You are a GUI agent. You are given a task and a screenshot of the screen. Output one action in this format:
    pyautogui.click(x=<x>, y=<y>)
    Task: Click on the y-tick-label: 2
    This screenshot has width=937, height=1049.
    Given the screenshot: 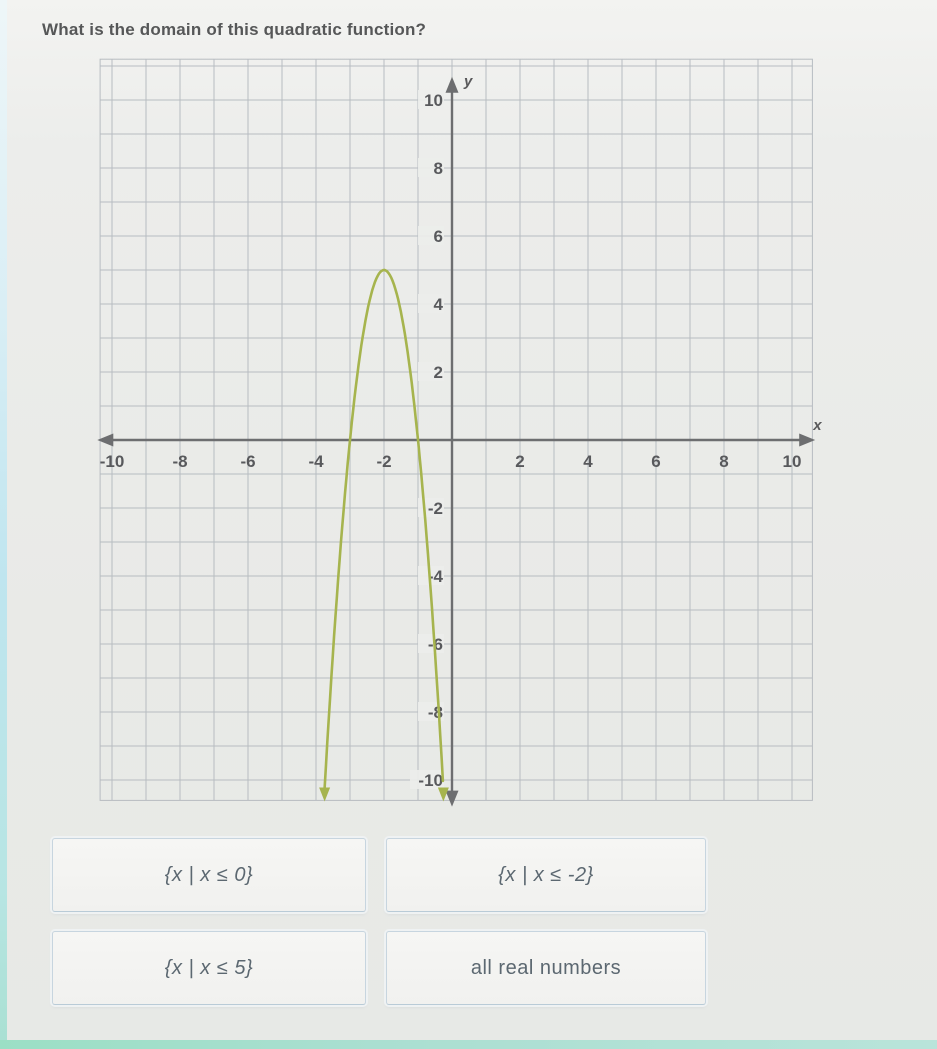 What is the action you would take?
    pyautogui.click(x=438, y=372)
    